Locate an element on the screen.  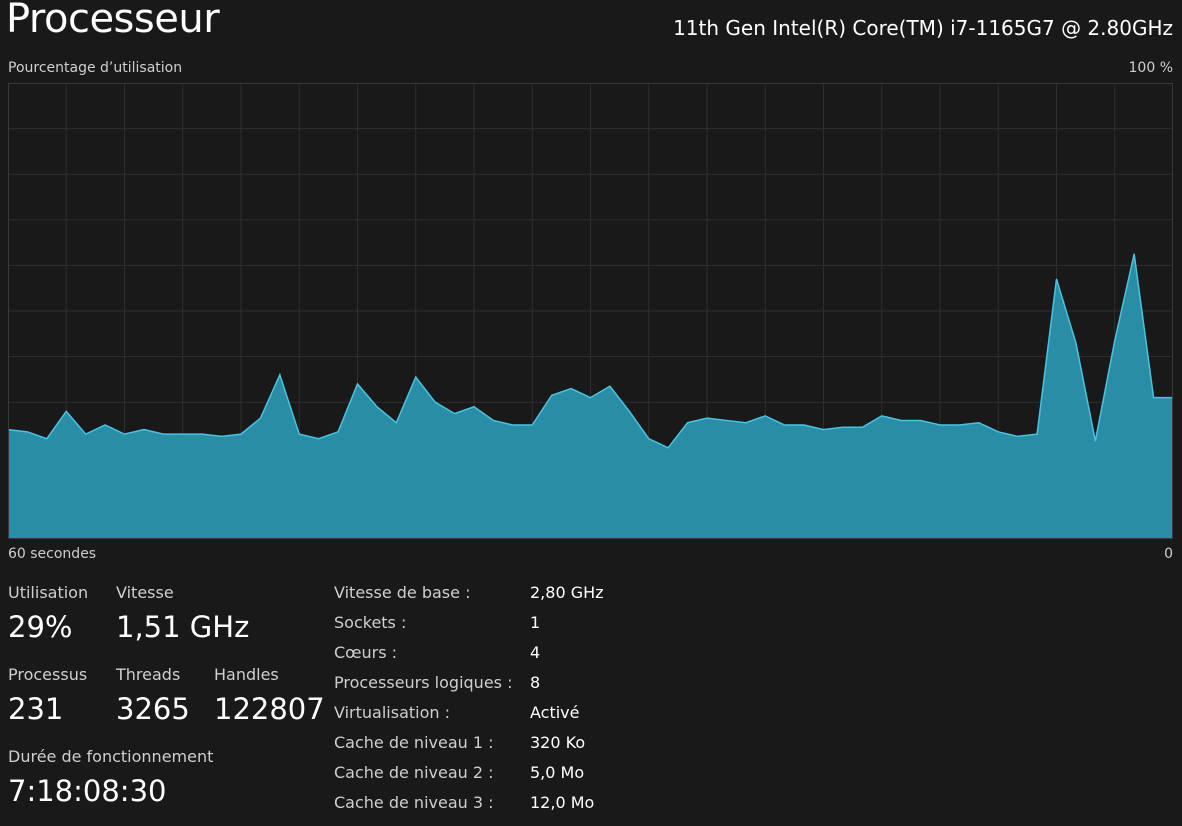
utilisation-label: Utilisation is located at coordinates (48, 592).